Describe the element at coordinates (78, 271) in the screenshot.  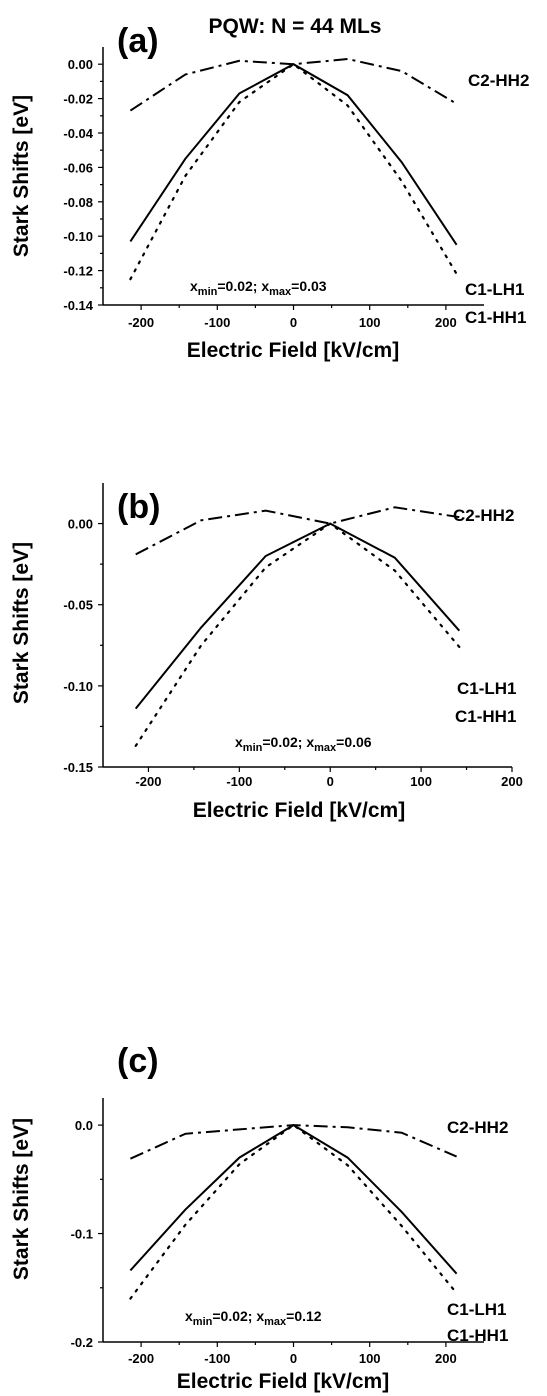
I see `y-tick-label: -0.12` at that location.